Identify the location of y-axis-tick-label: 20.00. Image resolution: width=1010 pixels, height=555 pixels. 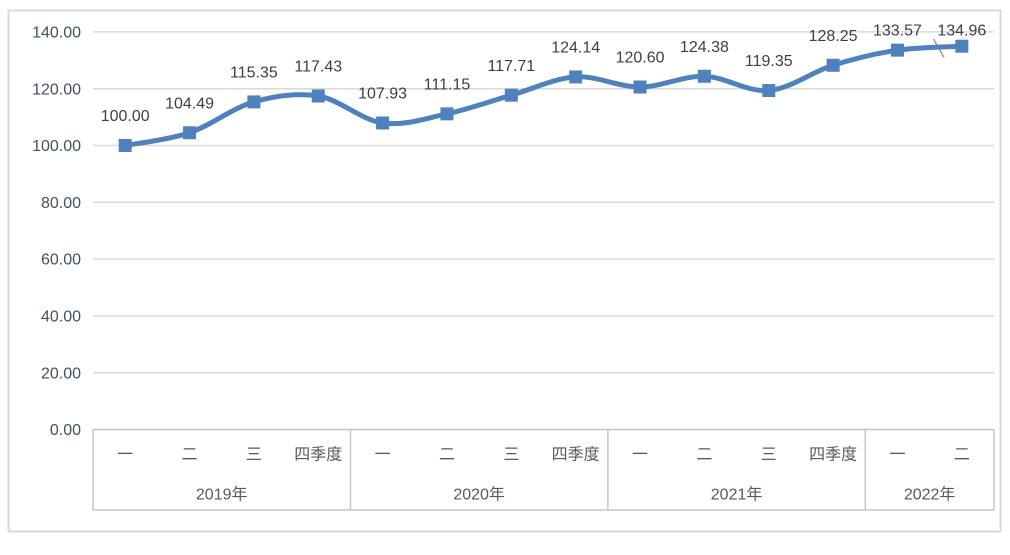
(61, 373).